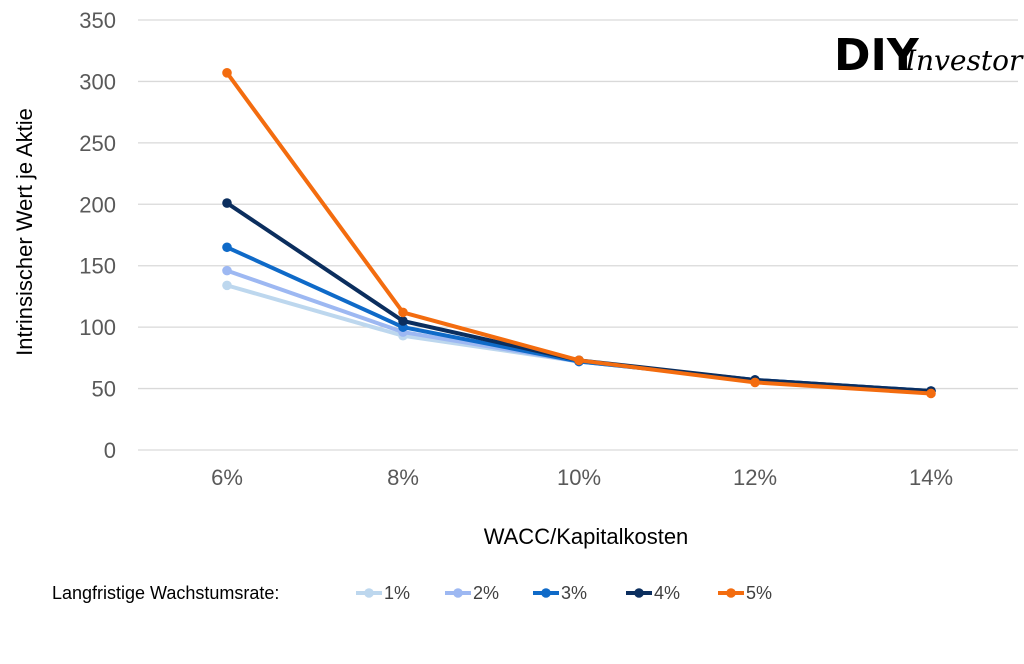  Describe the element at coordinates (97, 143) in the screenshot. I see `y-tick-label: 250` at that location.